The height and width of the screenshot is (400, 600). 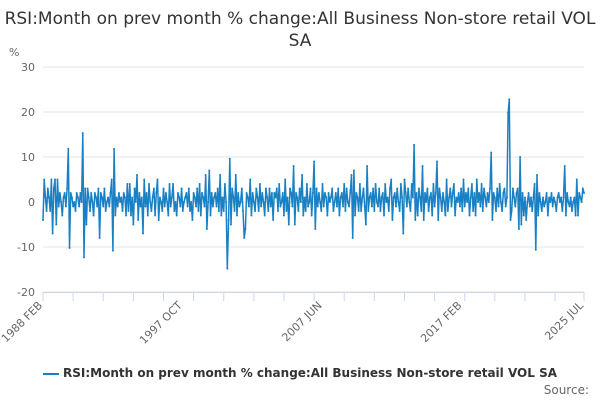 I want to click on y-tick-label: 10, so click(x=28, y=157).